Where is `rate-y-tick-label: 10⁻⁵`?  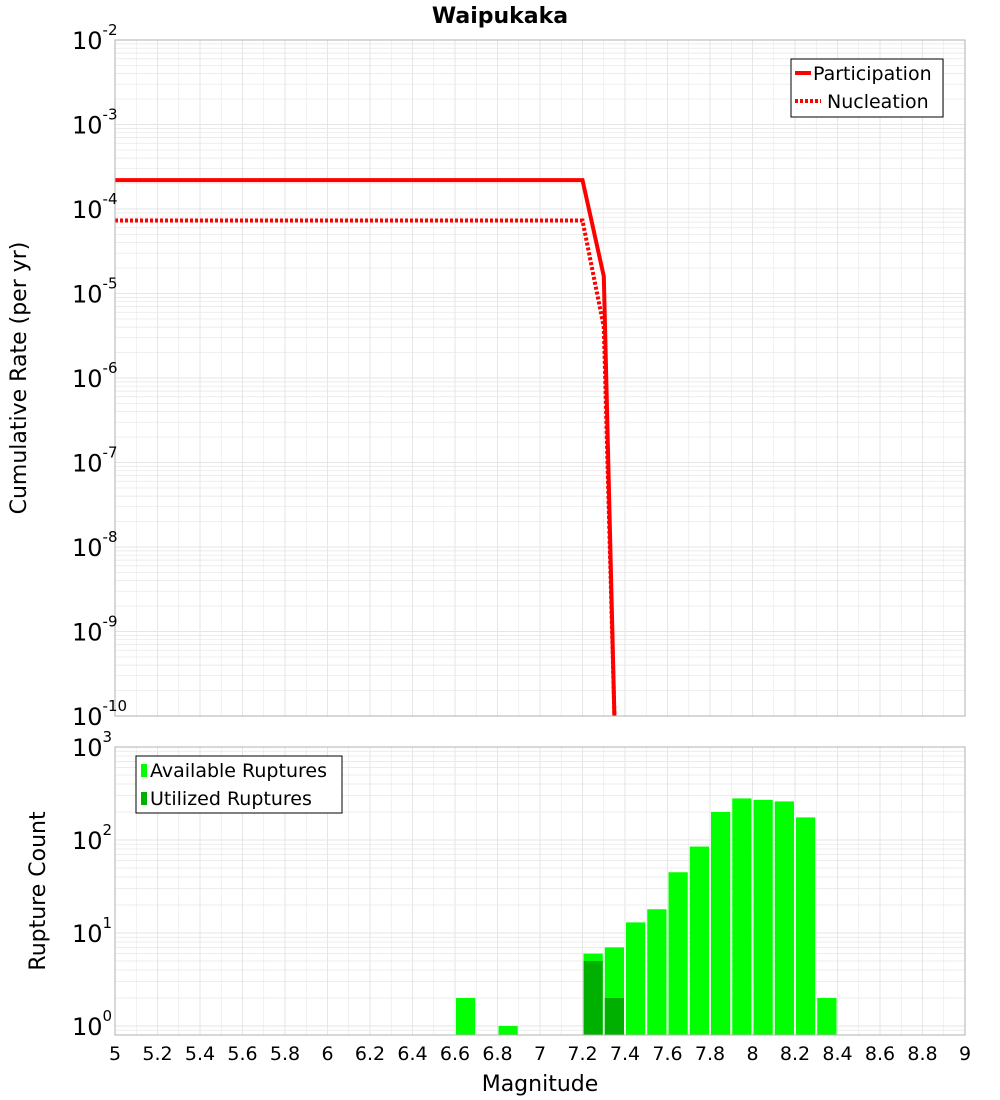 rate-y-tick-label: 10⁻⁵ is located at coordinates (95, 292).